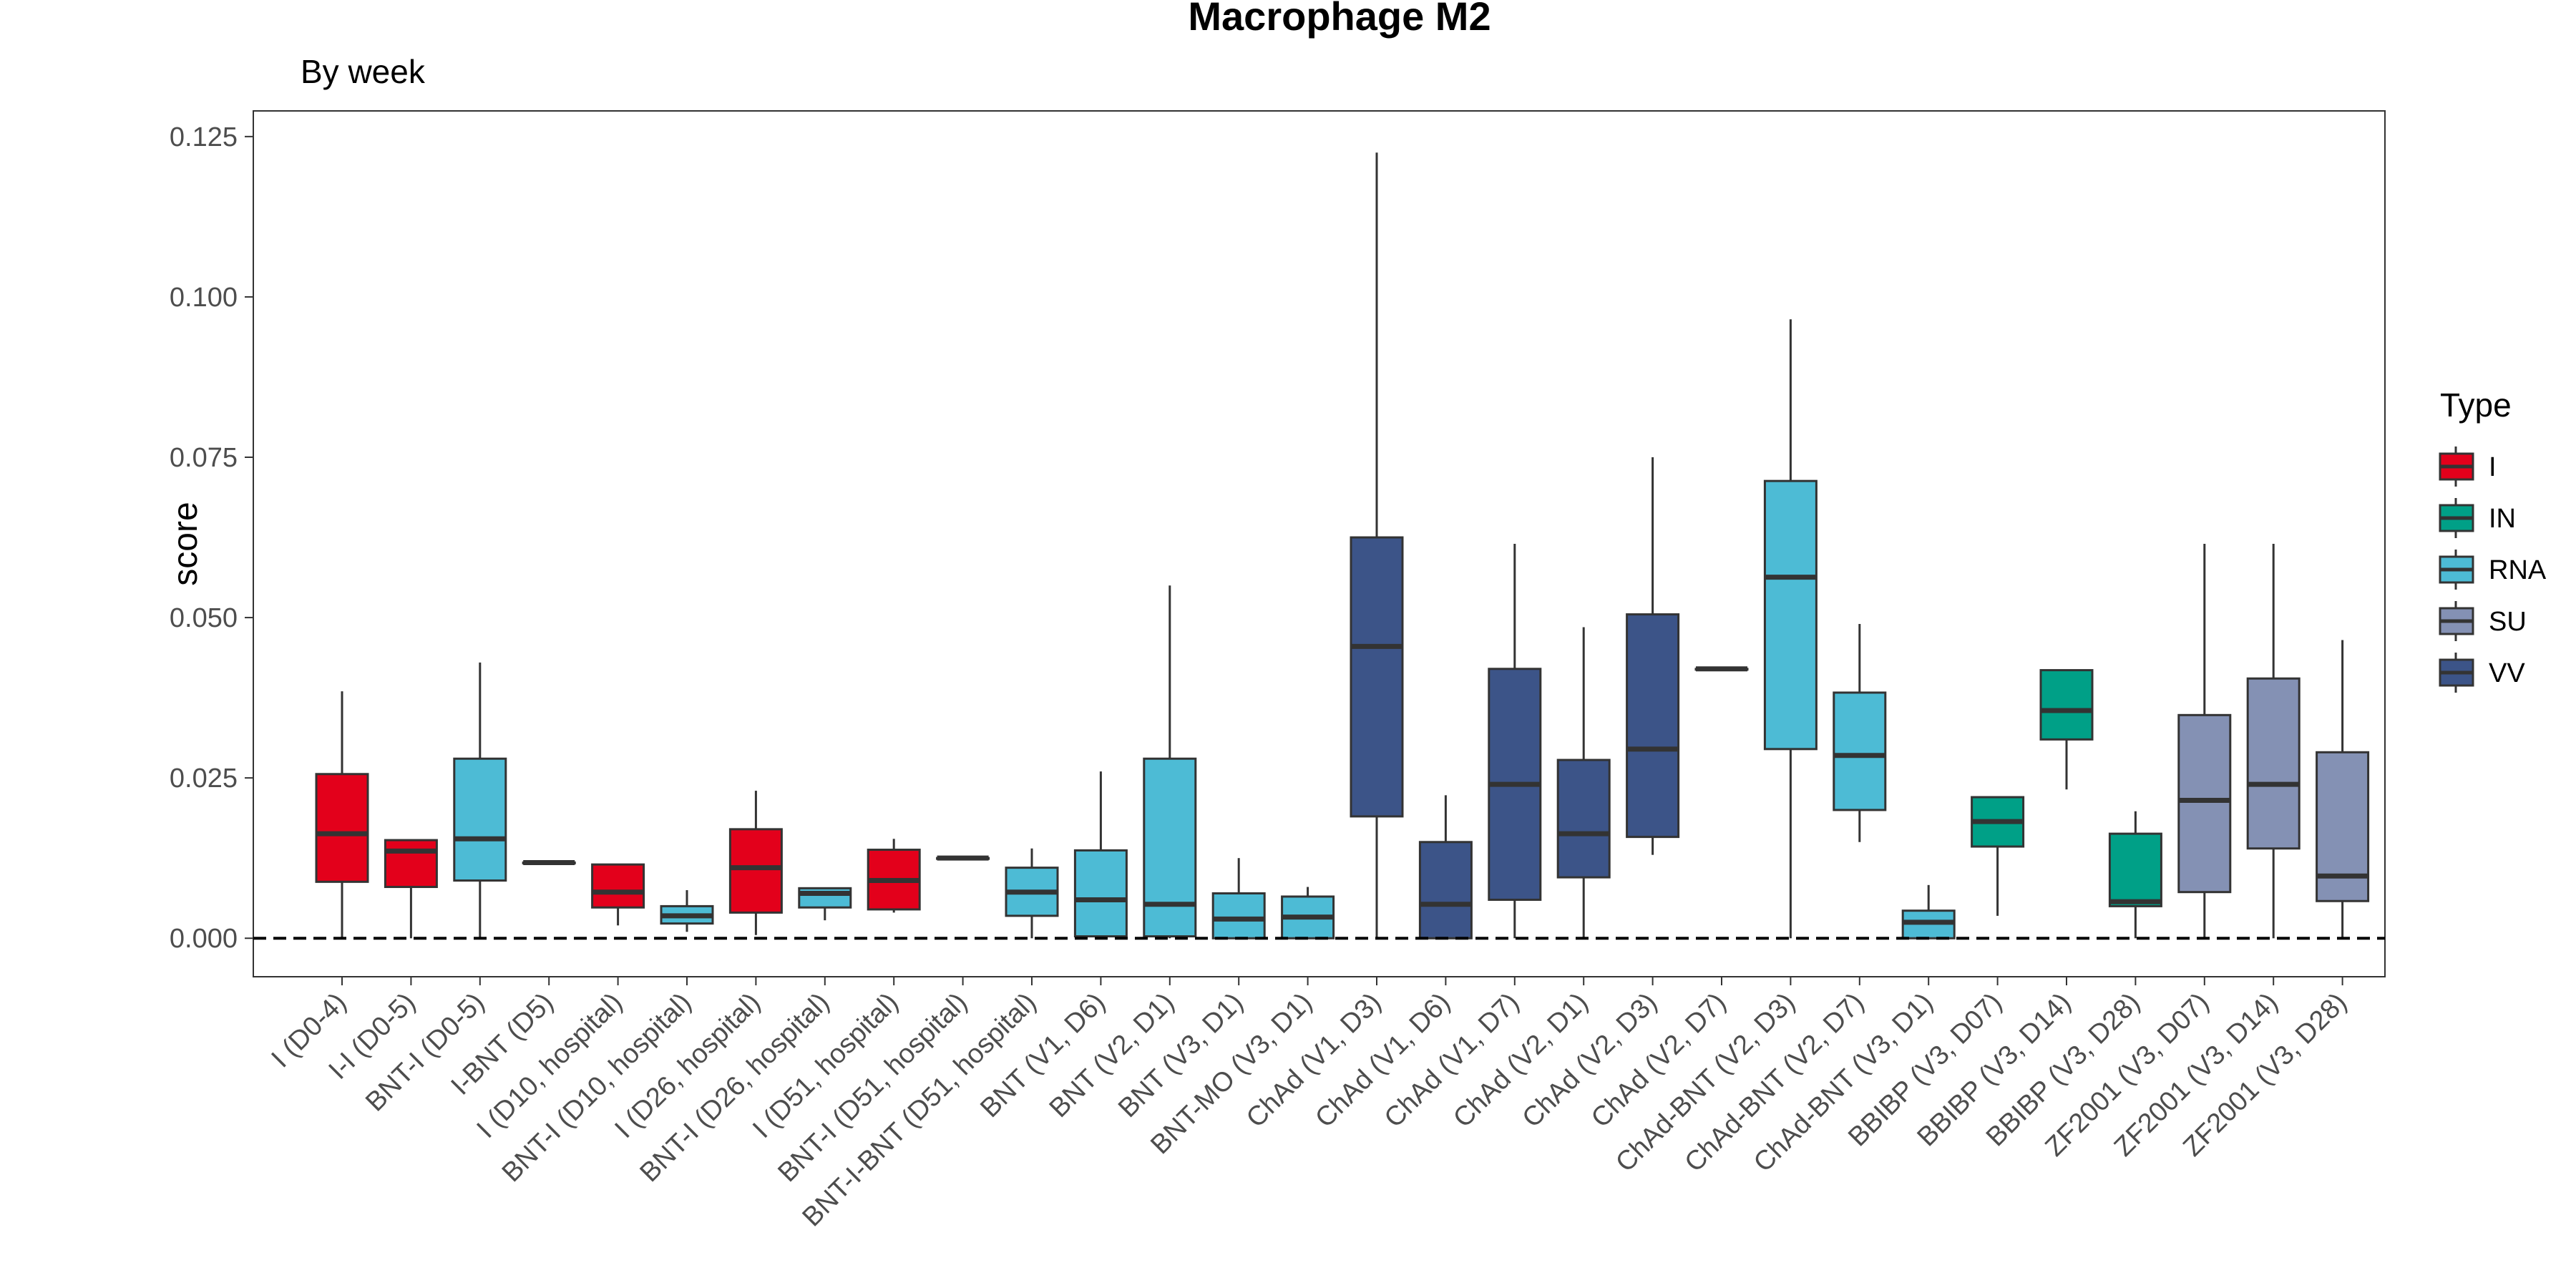 The image size is (2576, 1288). I want to click on y-tick-label: 0.100, so click(204, 298).